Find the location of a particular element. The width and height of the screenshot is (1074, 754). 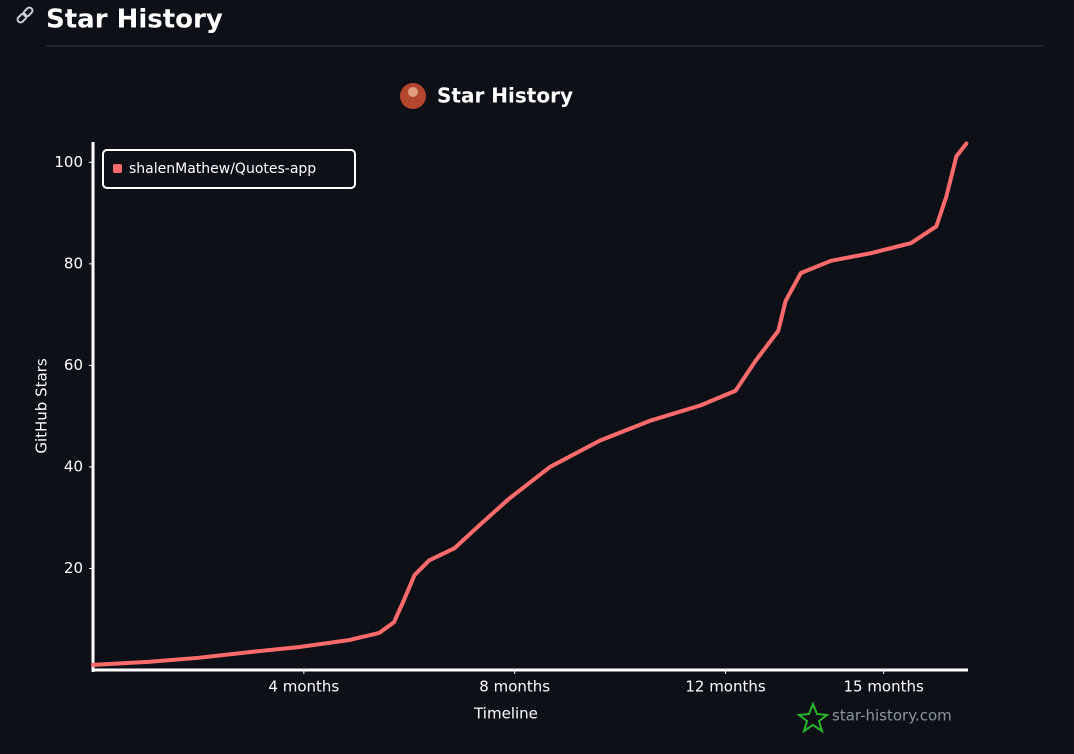

legend-box is located at coordinates (229, 169).